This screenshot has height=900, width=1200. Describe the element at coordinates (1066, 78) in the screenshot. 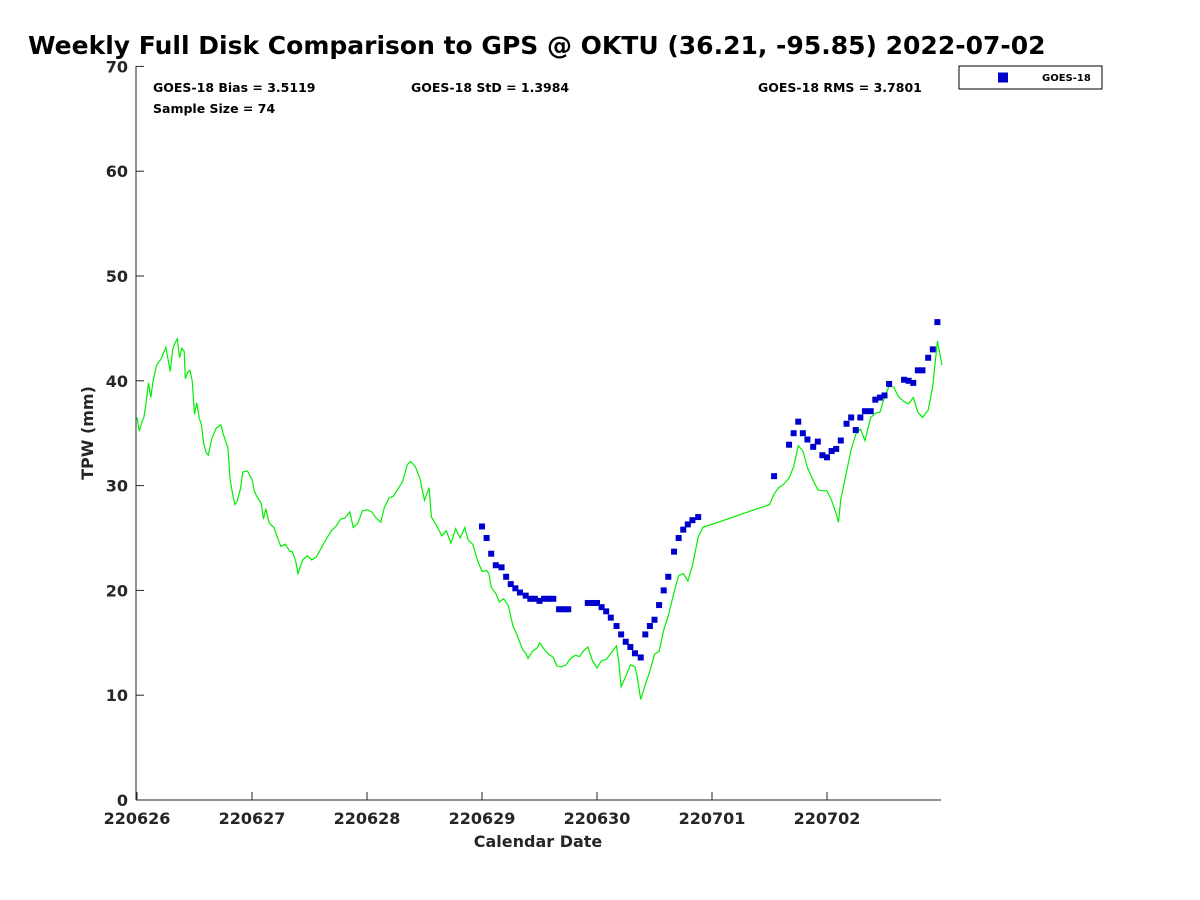

I see `legend-label: GOES-18` at that location.